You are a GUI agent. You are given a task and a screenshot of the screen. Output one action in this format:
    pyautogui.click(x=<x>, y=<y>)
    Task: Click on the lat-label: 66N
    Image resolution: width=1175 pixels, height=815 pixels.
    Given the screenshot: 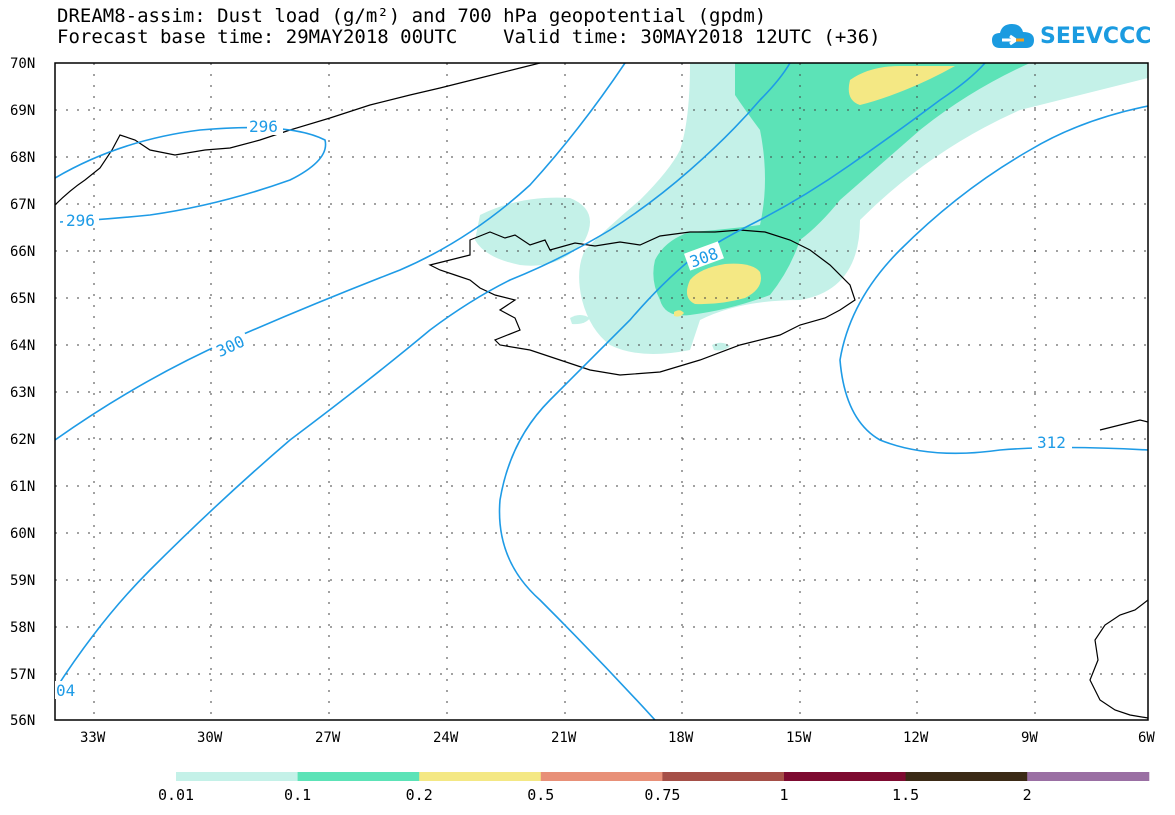 What is the action you would take?
    pyautogui.click(x=22, y=252)
    